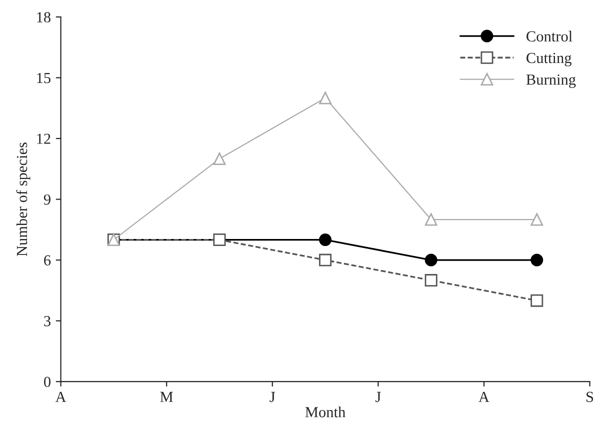 This screenshot has width=608, height=424. I want to click on legend-label: Cutting, so click(549, 59).